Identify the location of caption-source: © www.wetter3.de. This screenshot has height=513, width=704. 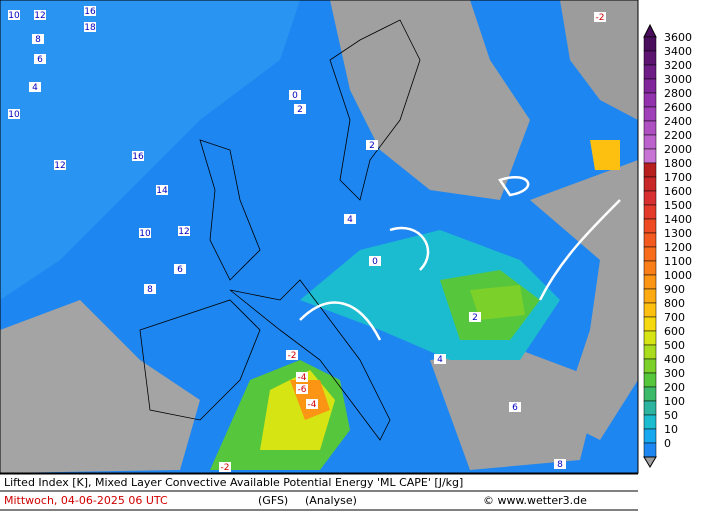
(535, 500).